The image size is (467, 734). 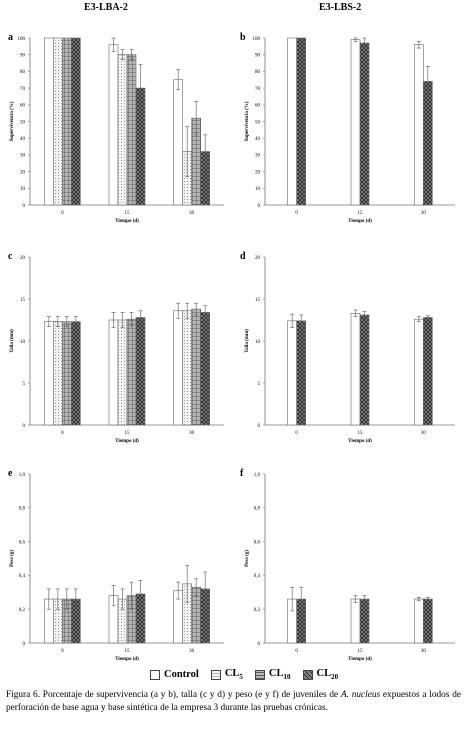 What do you see at coordinates (22, 576) in the screenshot?
I see `y-tick-label: 0,4` at bounding box center [22, 576].